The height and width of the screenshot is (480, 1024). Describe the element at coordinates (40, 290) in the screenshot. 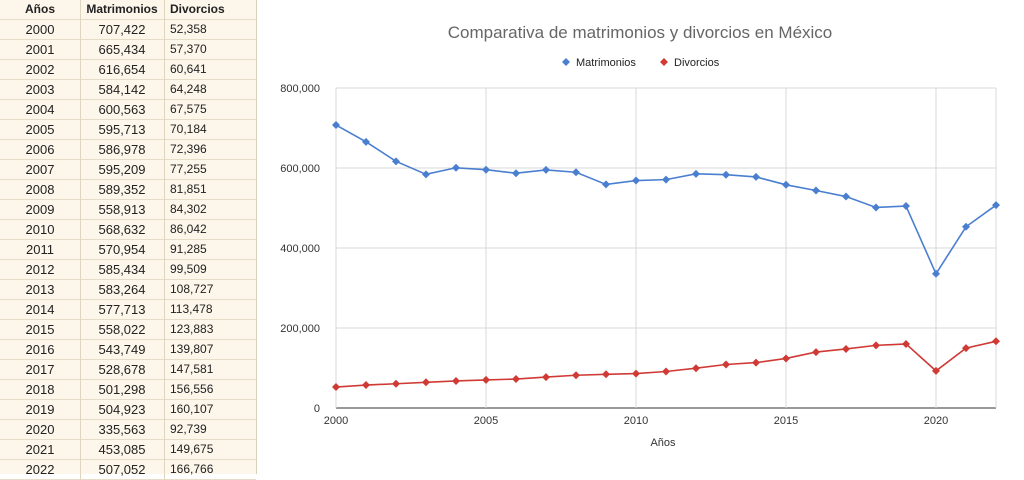

I see `cell-year: 2013` at that location.